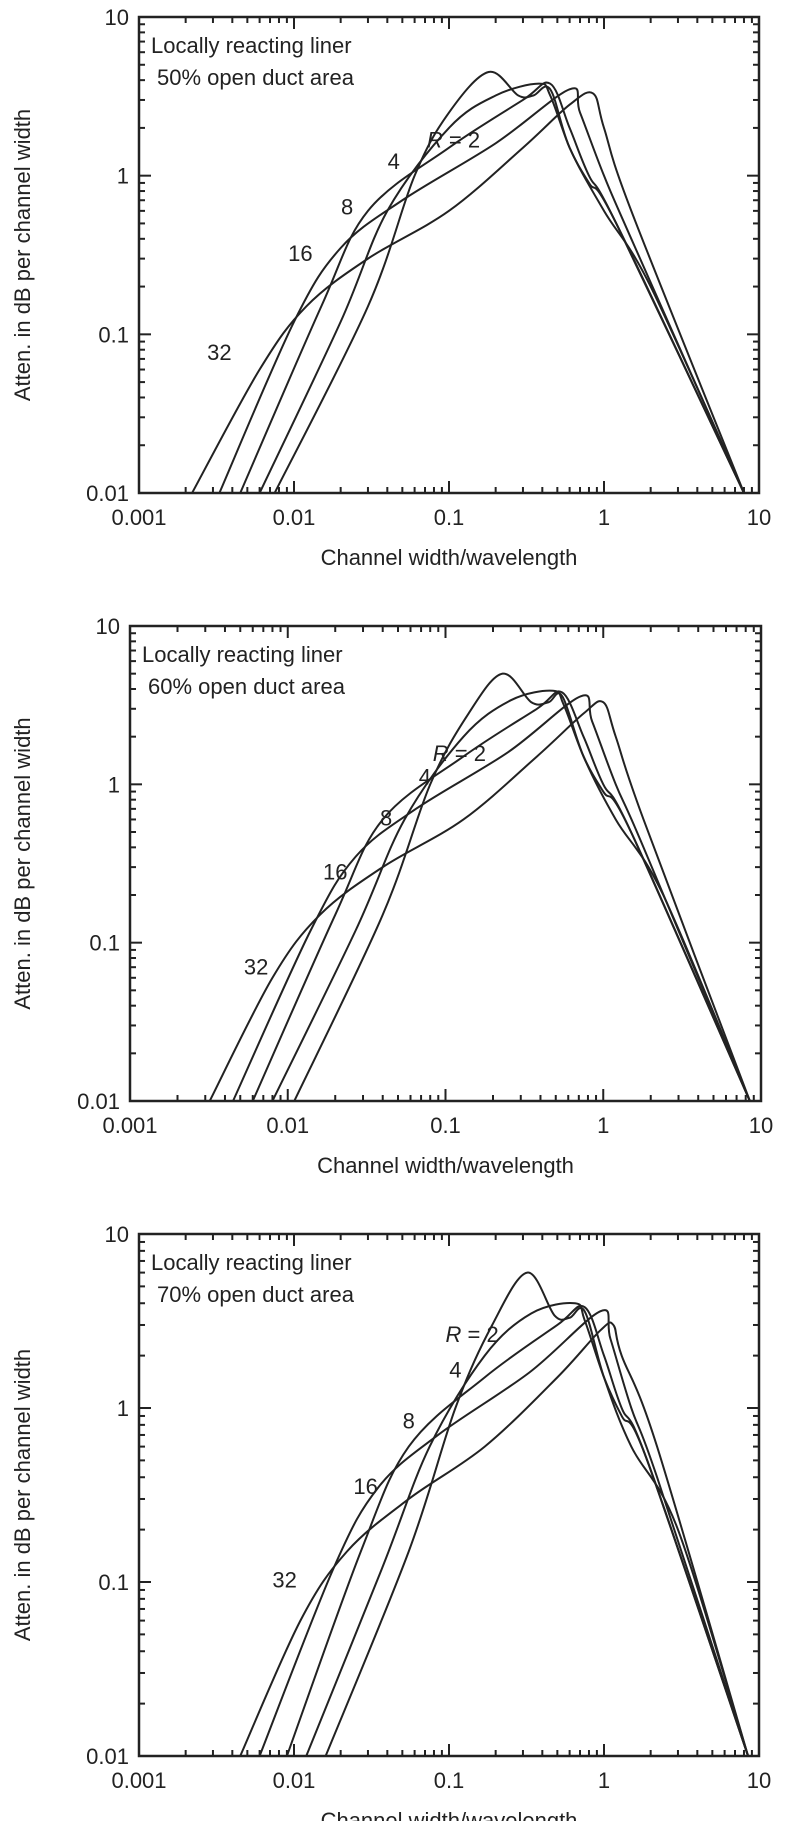  Describe the element at coordinates (256, 1294) in the screenshot. I see `panel-title-line: 70% open duct area` at that location.